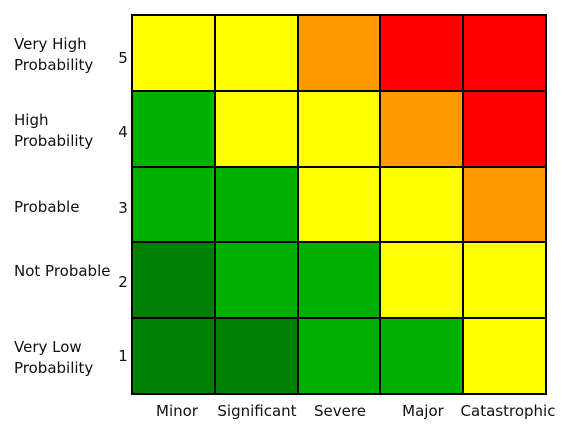  I want to click on column-label-minor: Minor, so click(177, 411).